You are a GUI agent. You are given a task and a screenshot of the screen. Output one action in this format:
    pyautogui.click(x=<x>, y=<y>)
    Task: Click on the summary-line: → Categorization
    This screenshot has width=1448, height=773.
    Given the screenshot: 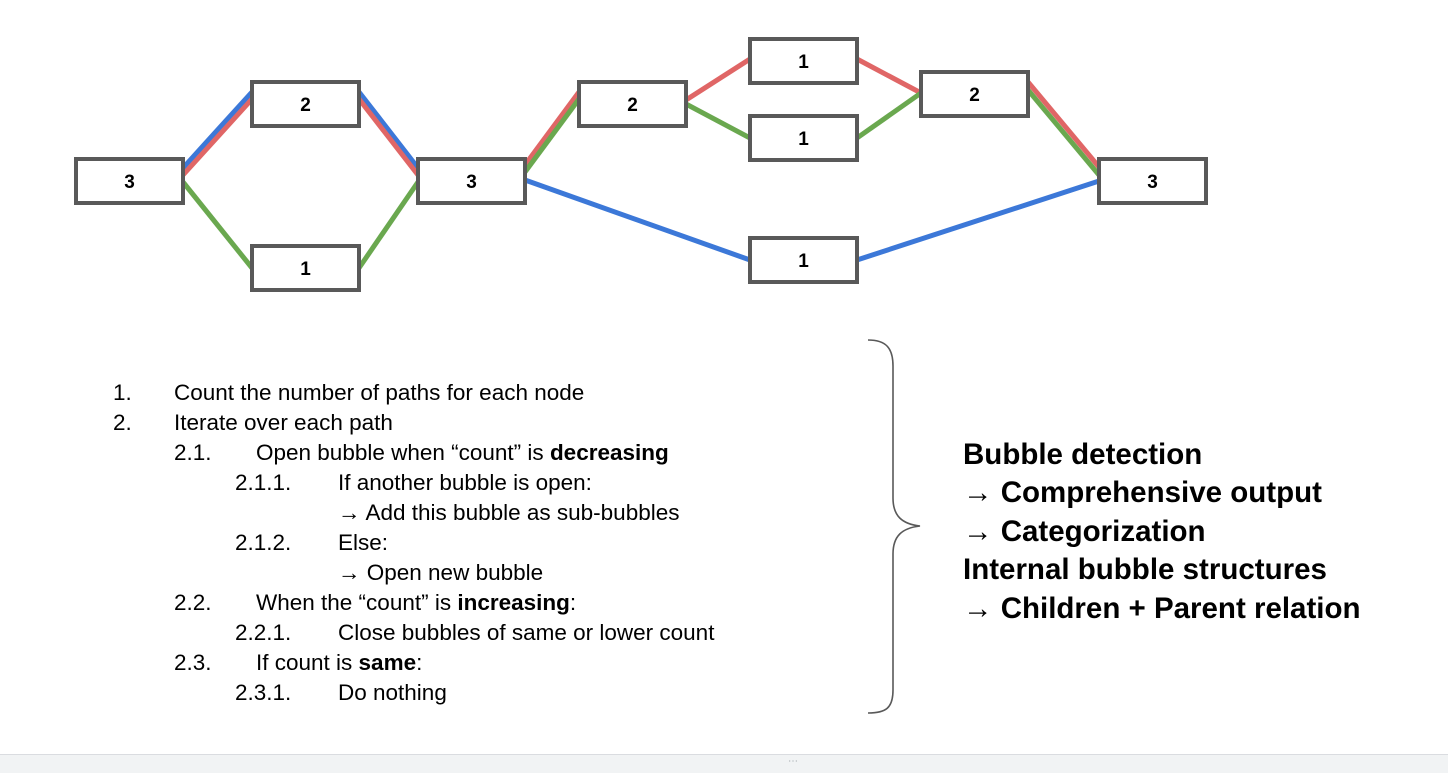 What is the action you would take?
    pyautogui.click(x=1084, y=531)
    